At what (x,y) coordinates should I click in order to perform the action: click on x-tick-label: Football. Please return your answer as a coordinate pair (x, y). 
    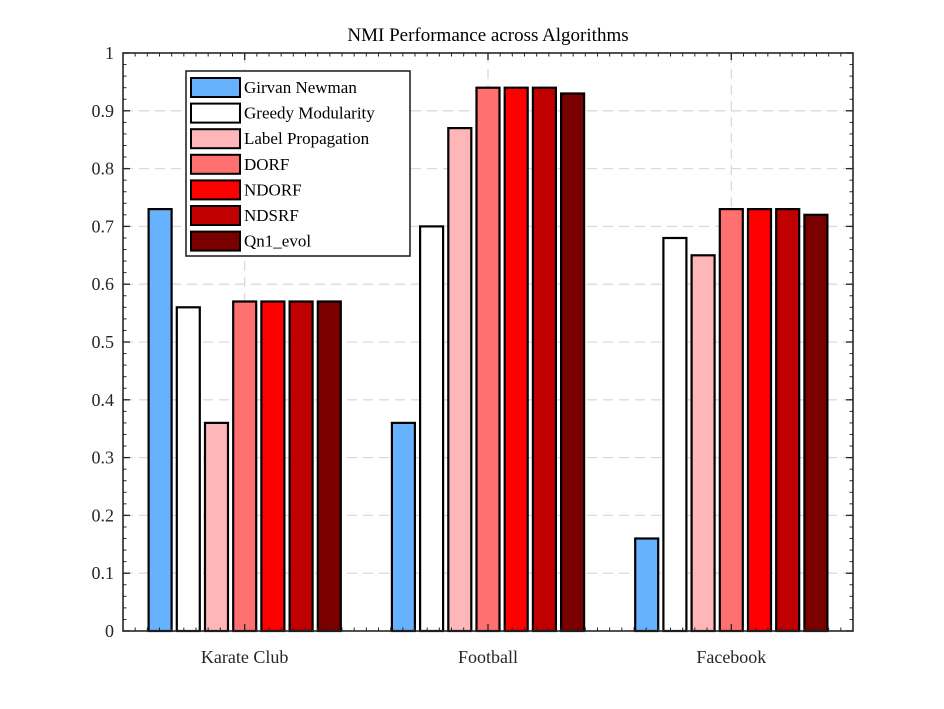
    Looking at the image, I should click on (488, 657).